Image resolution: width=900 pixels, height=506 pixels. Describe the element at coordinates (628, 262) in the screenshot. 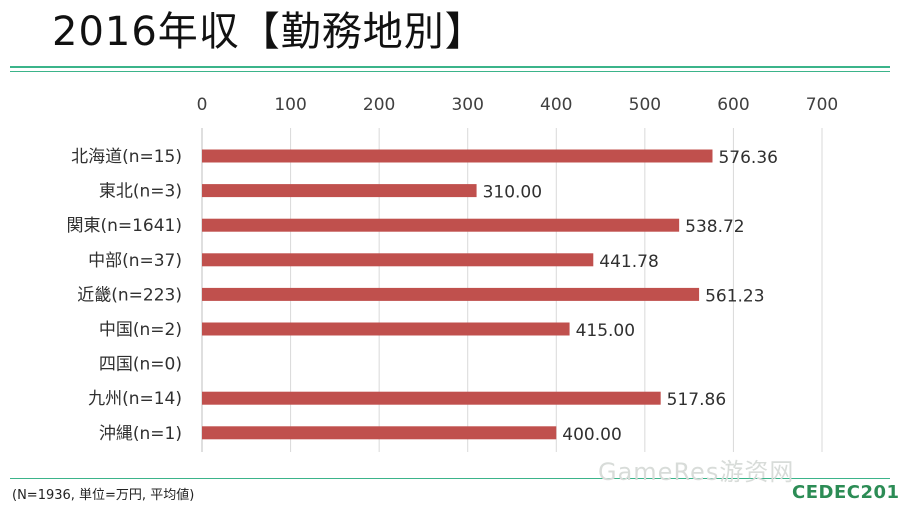

I see `data-label: 441.78` at that location.